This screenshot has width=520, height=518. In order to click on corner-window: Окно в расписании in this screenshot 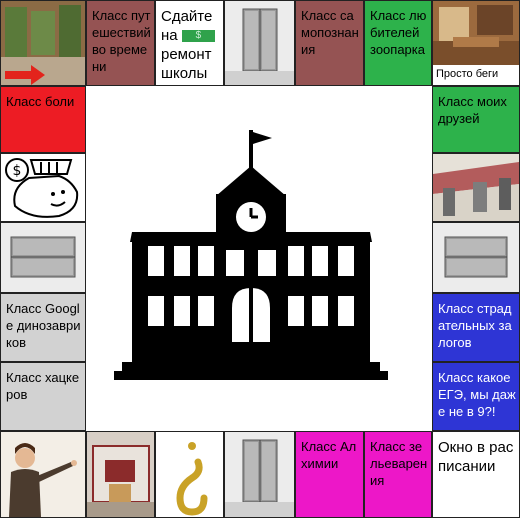, I will do `click(476, 474)`.